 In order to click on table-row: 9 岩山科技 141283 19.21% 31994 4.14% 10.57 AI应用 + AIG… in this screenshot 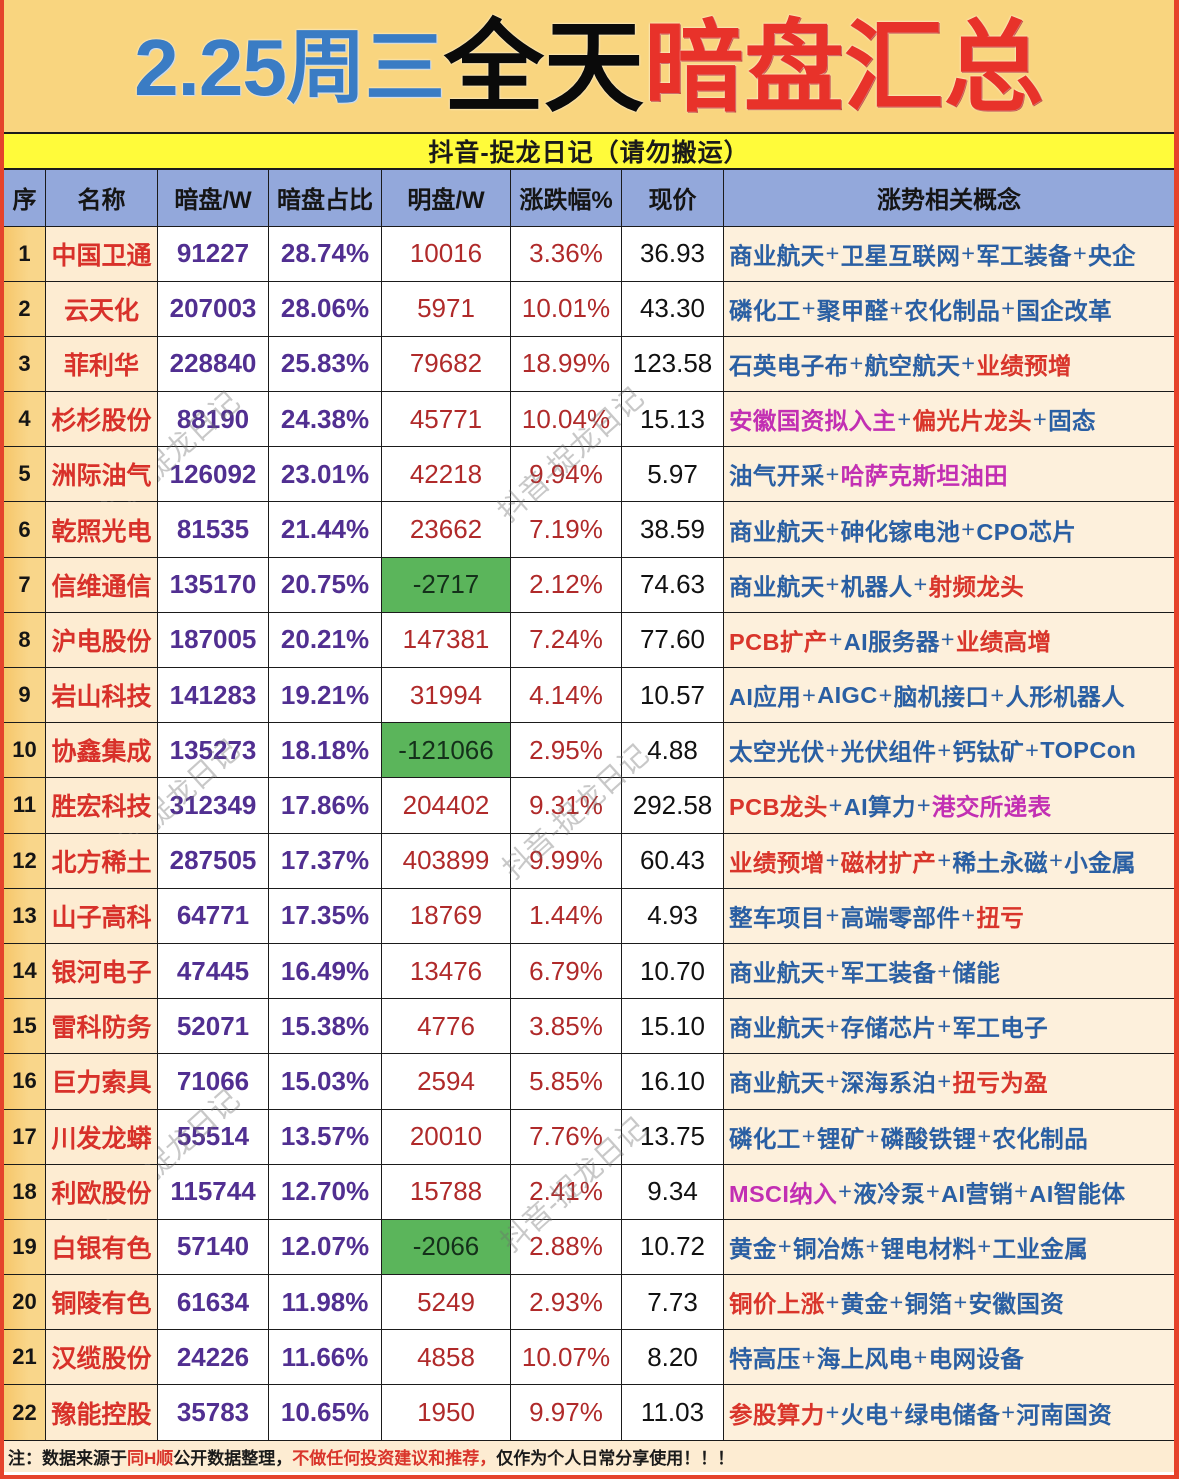, I will do `click(589, 696)`.